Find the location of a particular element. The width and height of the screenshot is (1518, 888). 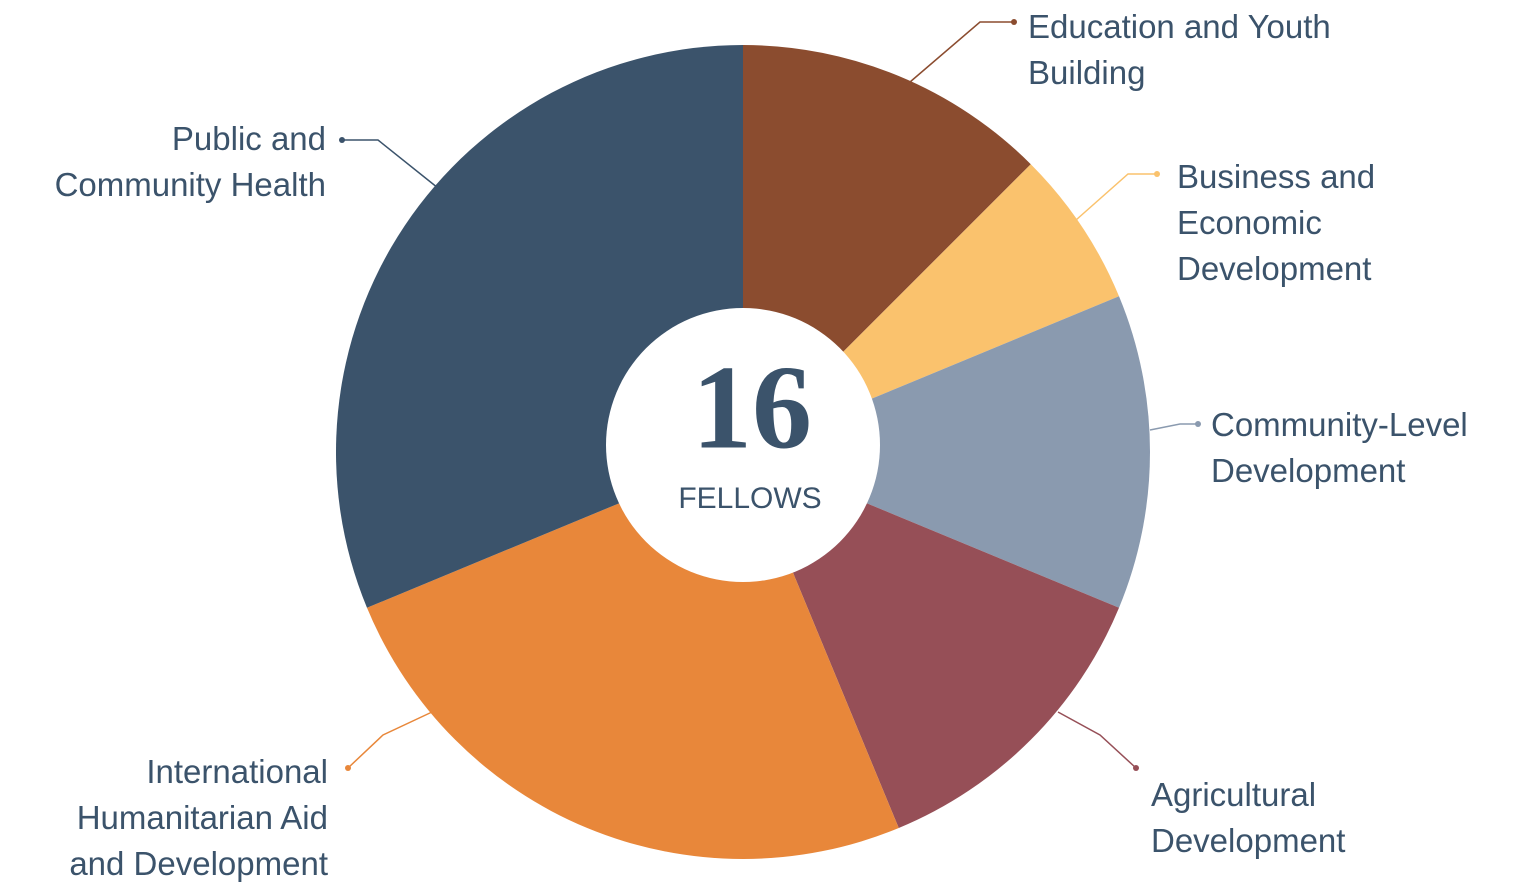

center-label: FELLOWS is located at coordinates (749, 498).